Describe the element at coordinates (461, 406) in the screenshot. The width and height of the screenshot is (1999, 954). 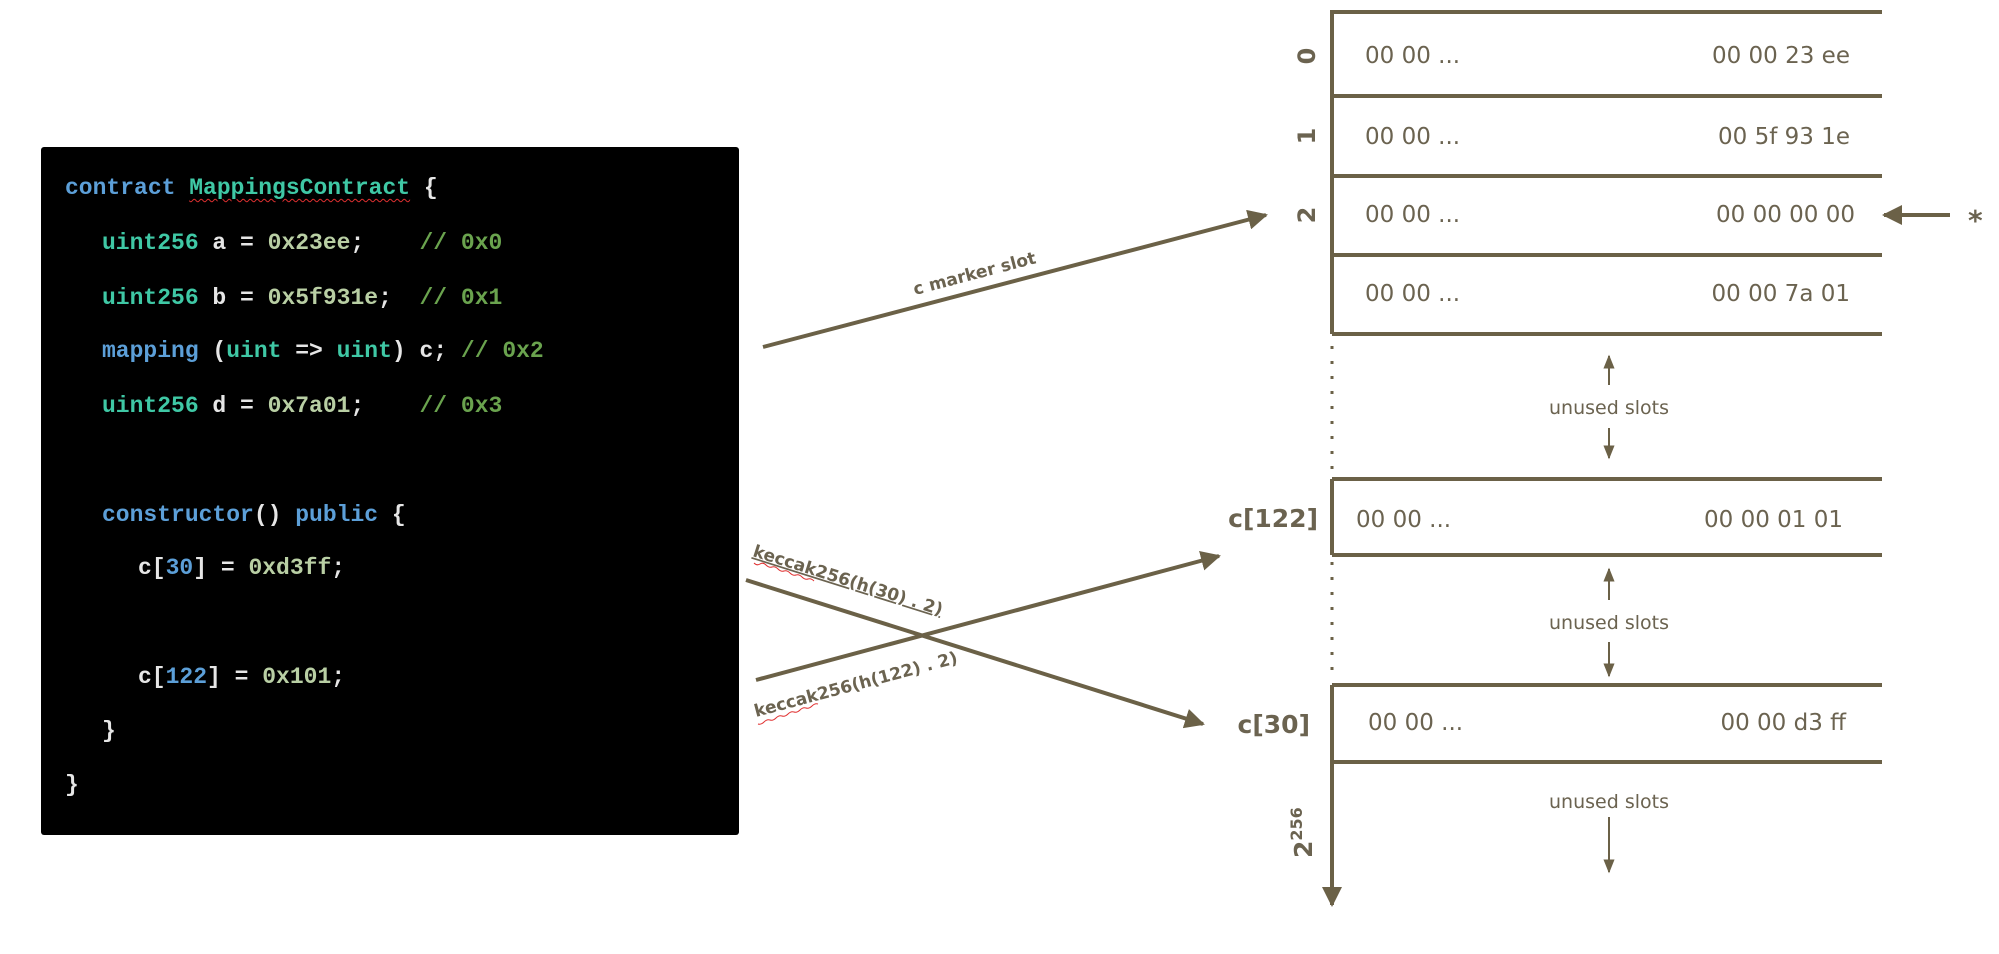
I see `code-token: // 0x3` at that location.